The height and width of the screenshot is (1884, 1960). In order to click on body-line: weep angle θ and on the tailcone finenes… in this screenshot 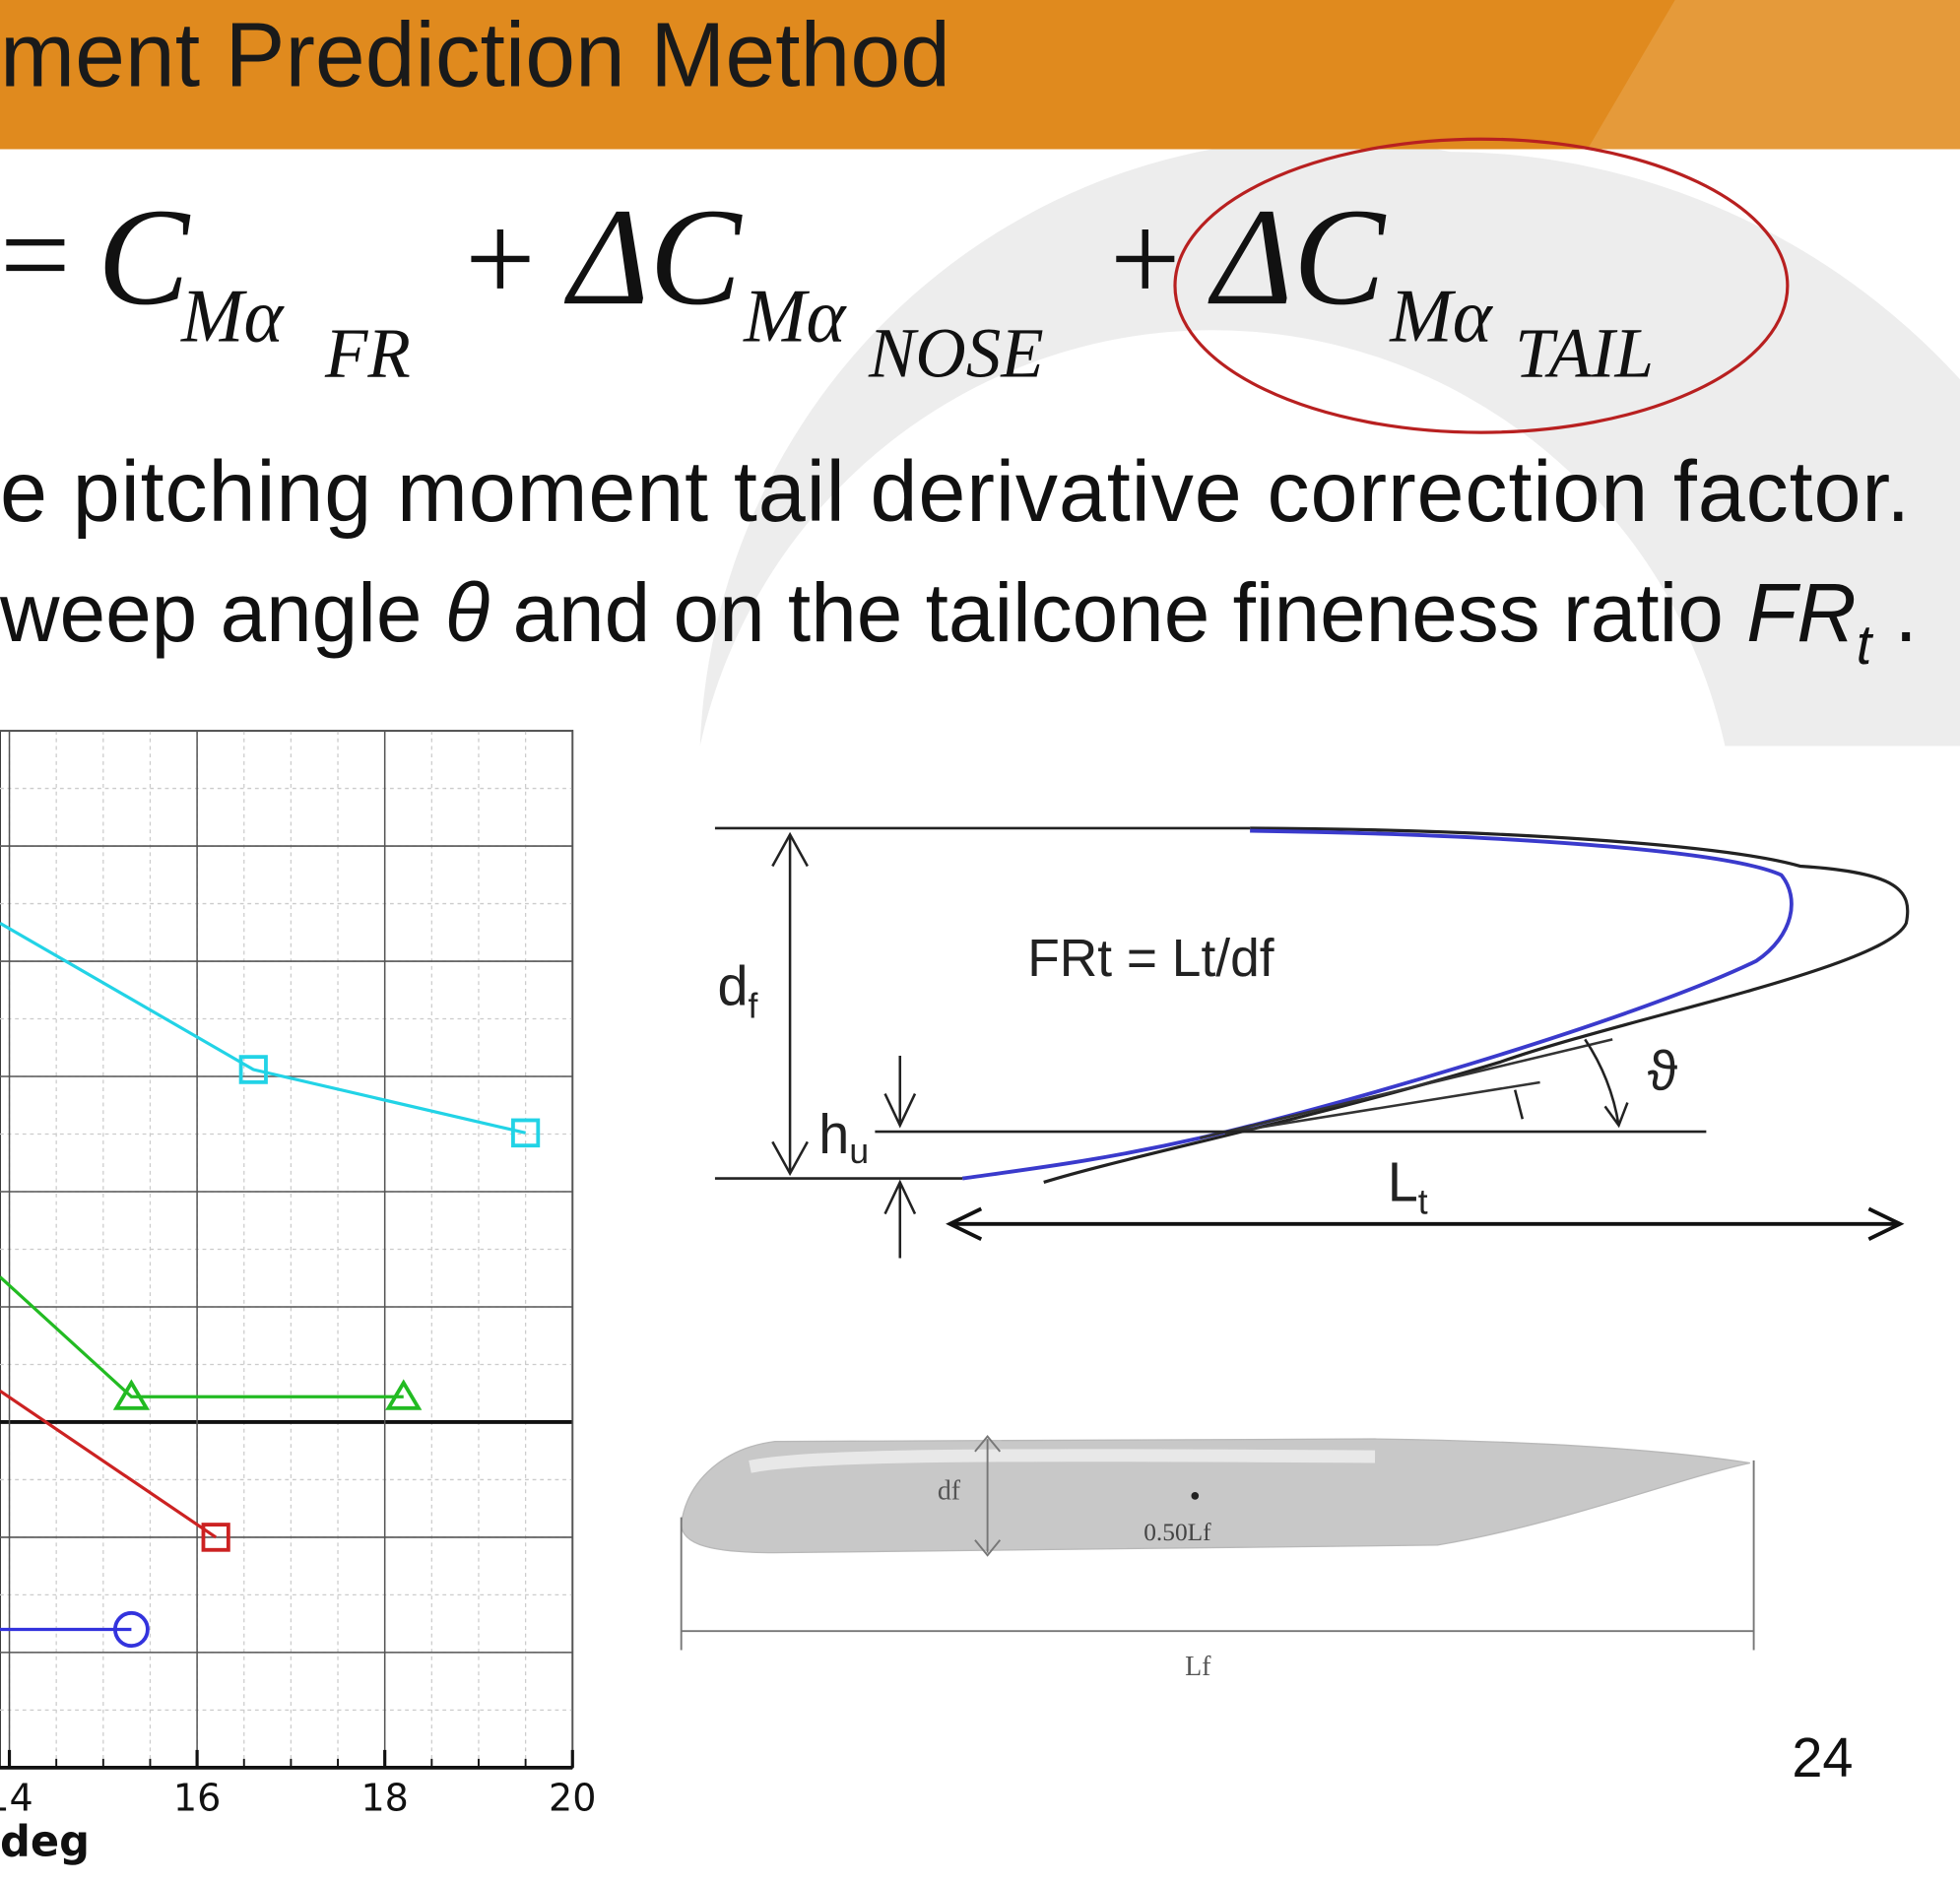, I will do `click(959, 620)`.